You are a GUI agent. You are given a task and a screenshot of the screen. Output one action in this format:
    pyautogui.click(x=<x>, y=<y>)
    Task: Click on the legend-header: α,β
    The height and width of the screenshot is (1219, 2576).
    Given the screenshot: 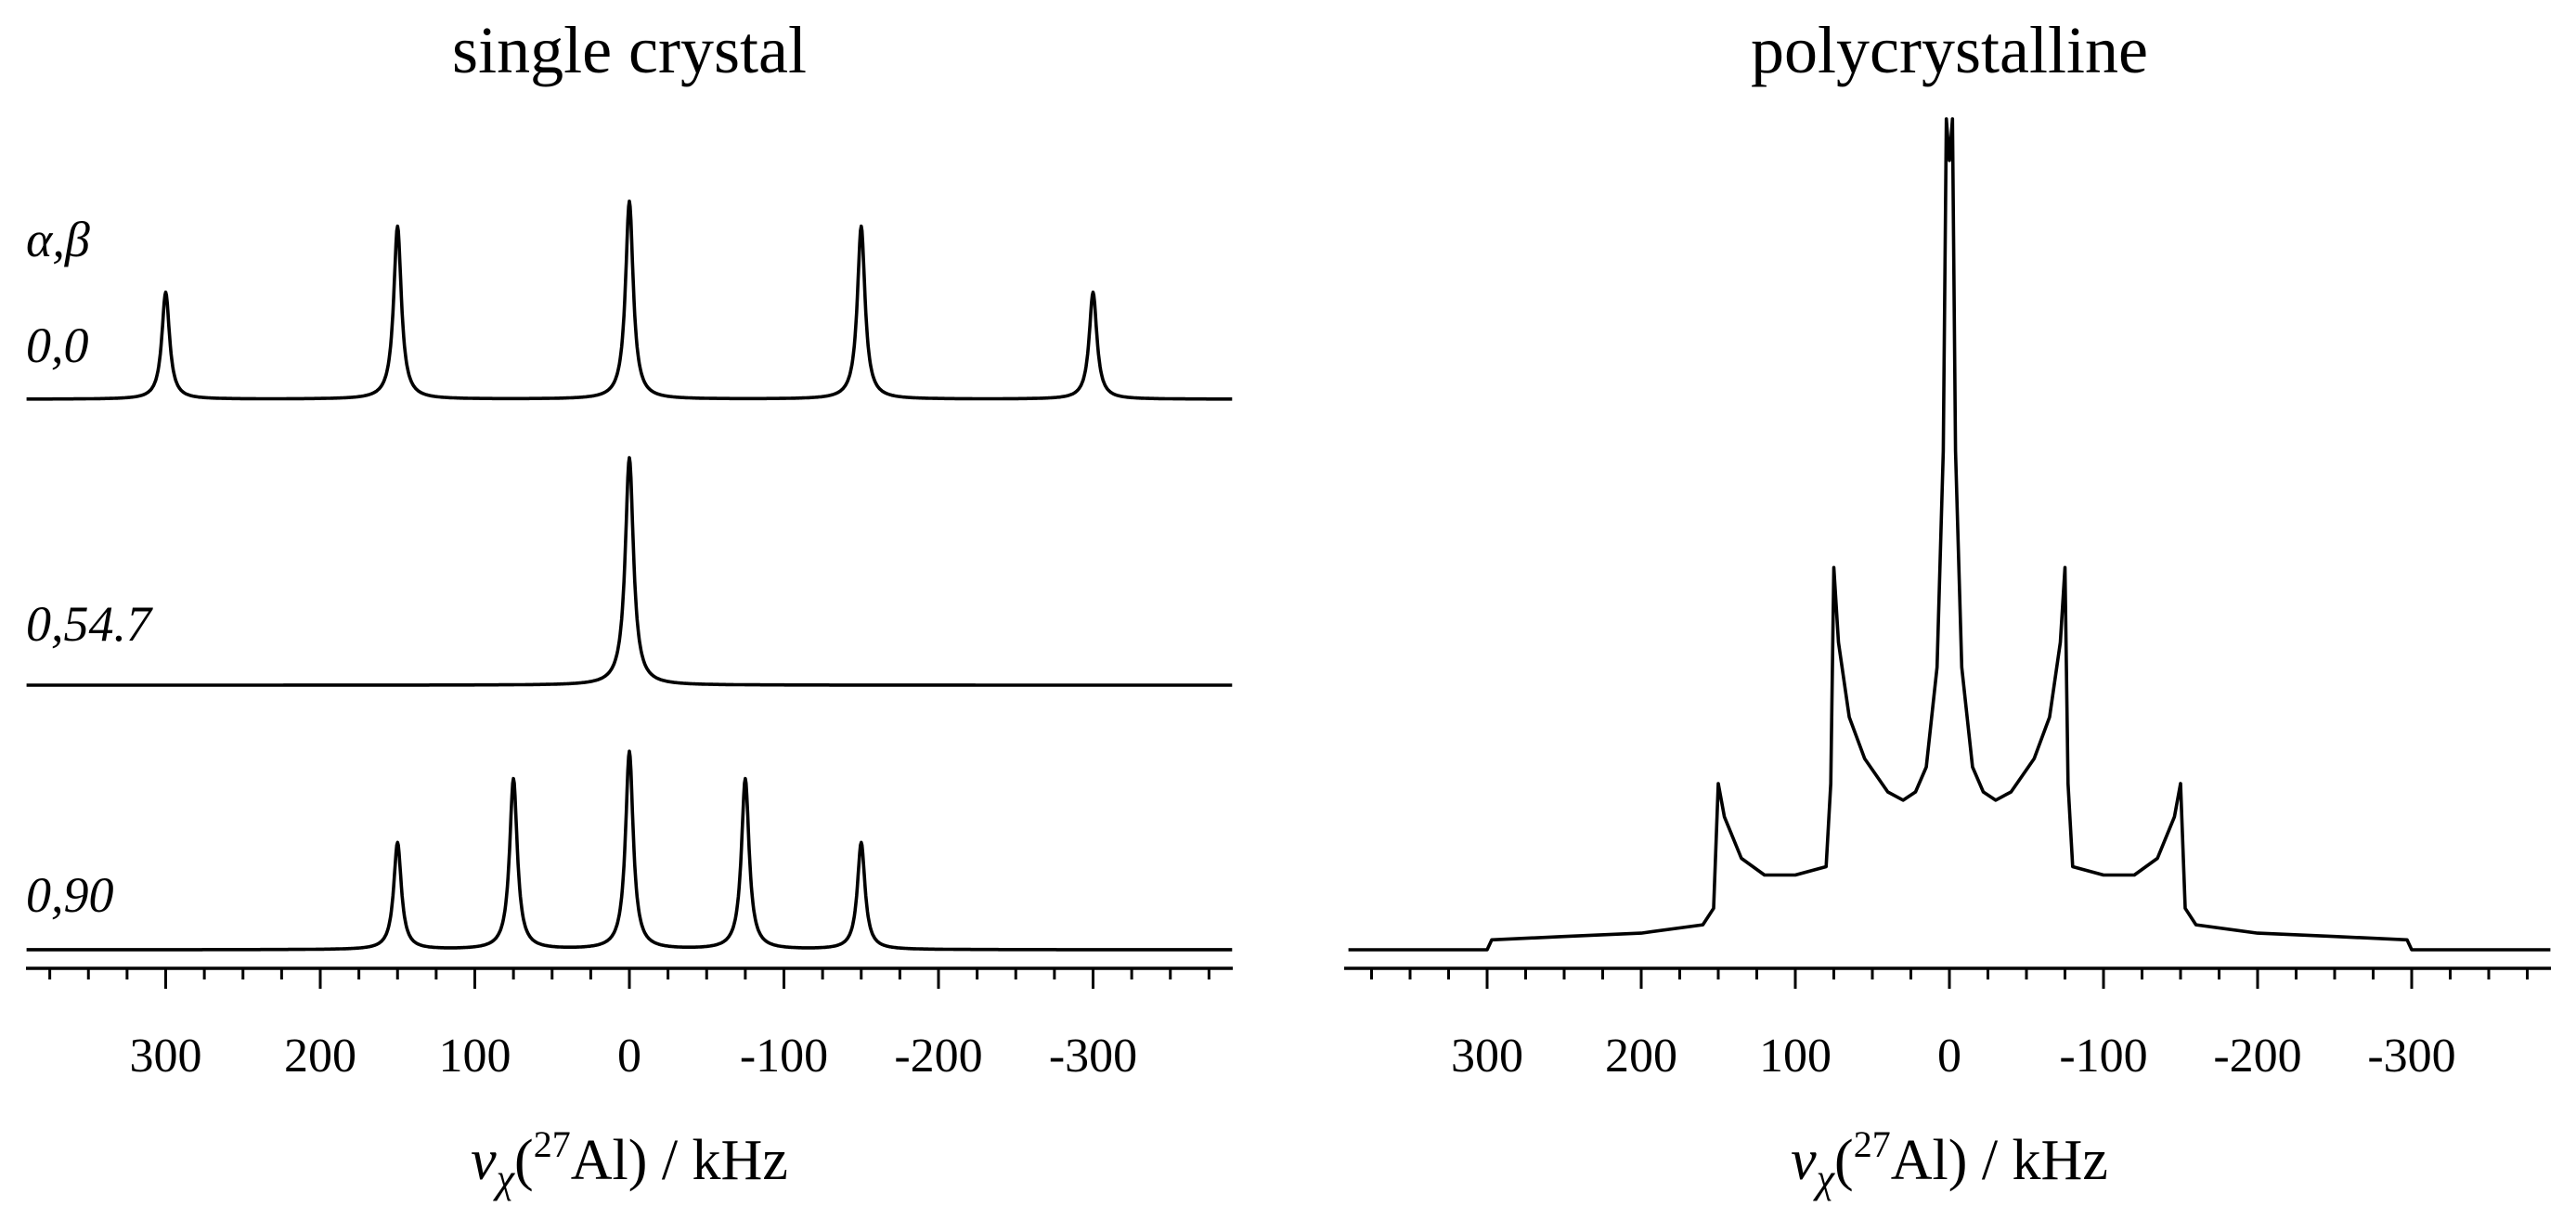 What is the action you would take?
    pyautogui.click(x=58, y=239)
    